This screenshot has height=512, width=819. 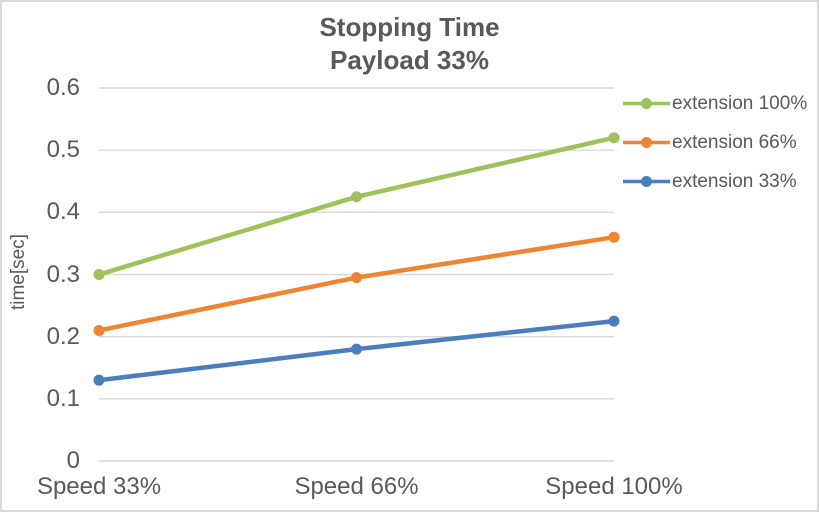 What do you see at coordinates (63, 398) in the screenshot?
I see `y-tick-label: 0.1` at bounding box center [63, 398].